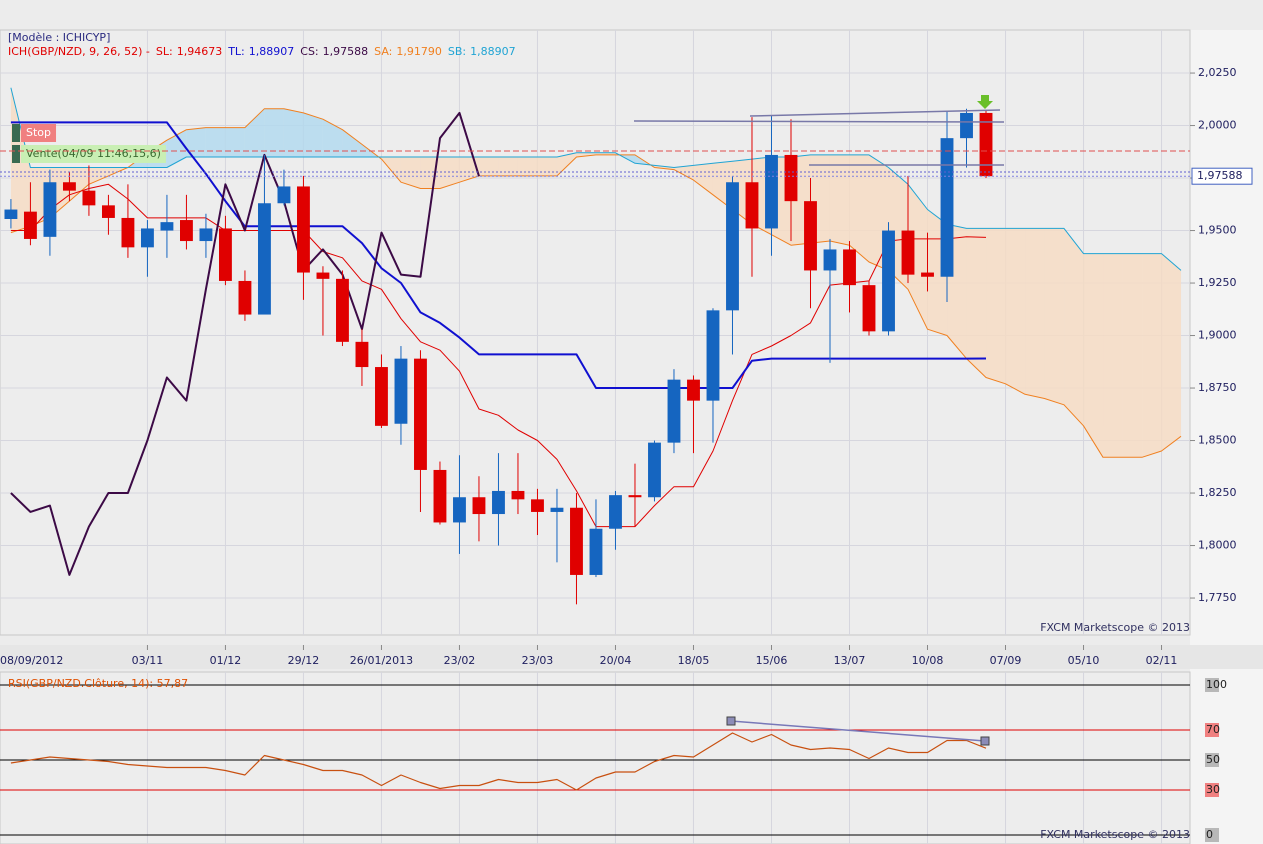 The width and height of the screenshot is (1263, 844). Describe the element at coordinates (457, 51) in the screenshot. I see `legend-name: SB:` at that location.